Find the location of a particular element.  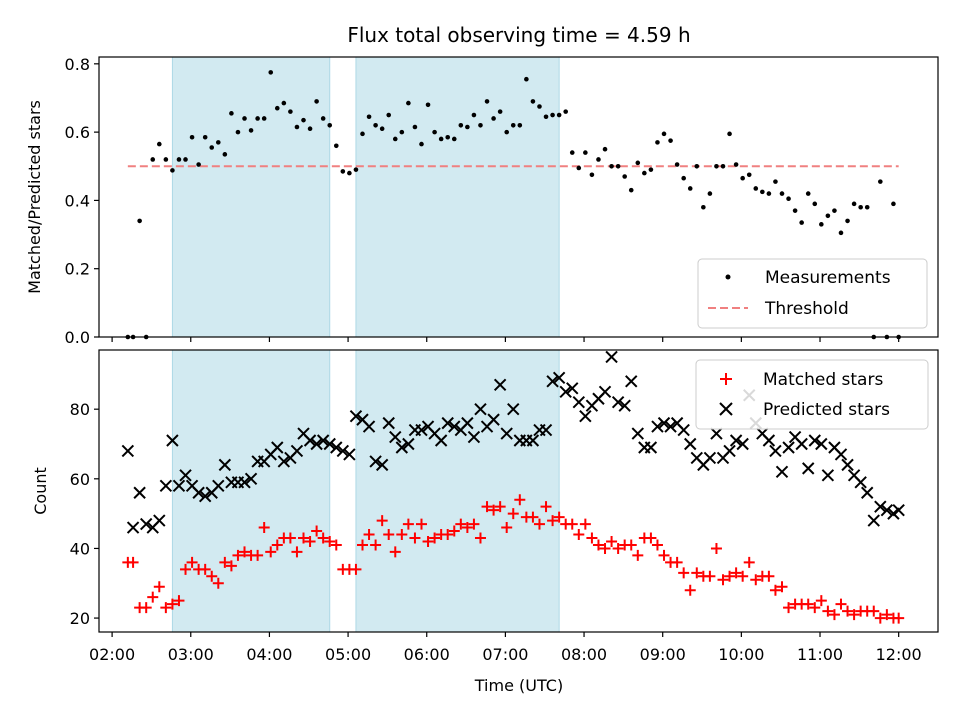

y-tick-label: 0.8 is located at coordinates (77, 64).